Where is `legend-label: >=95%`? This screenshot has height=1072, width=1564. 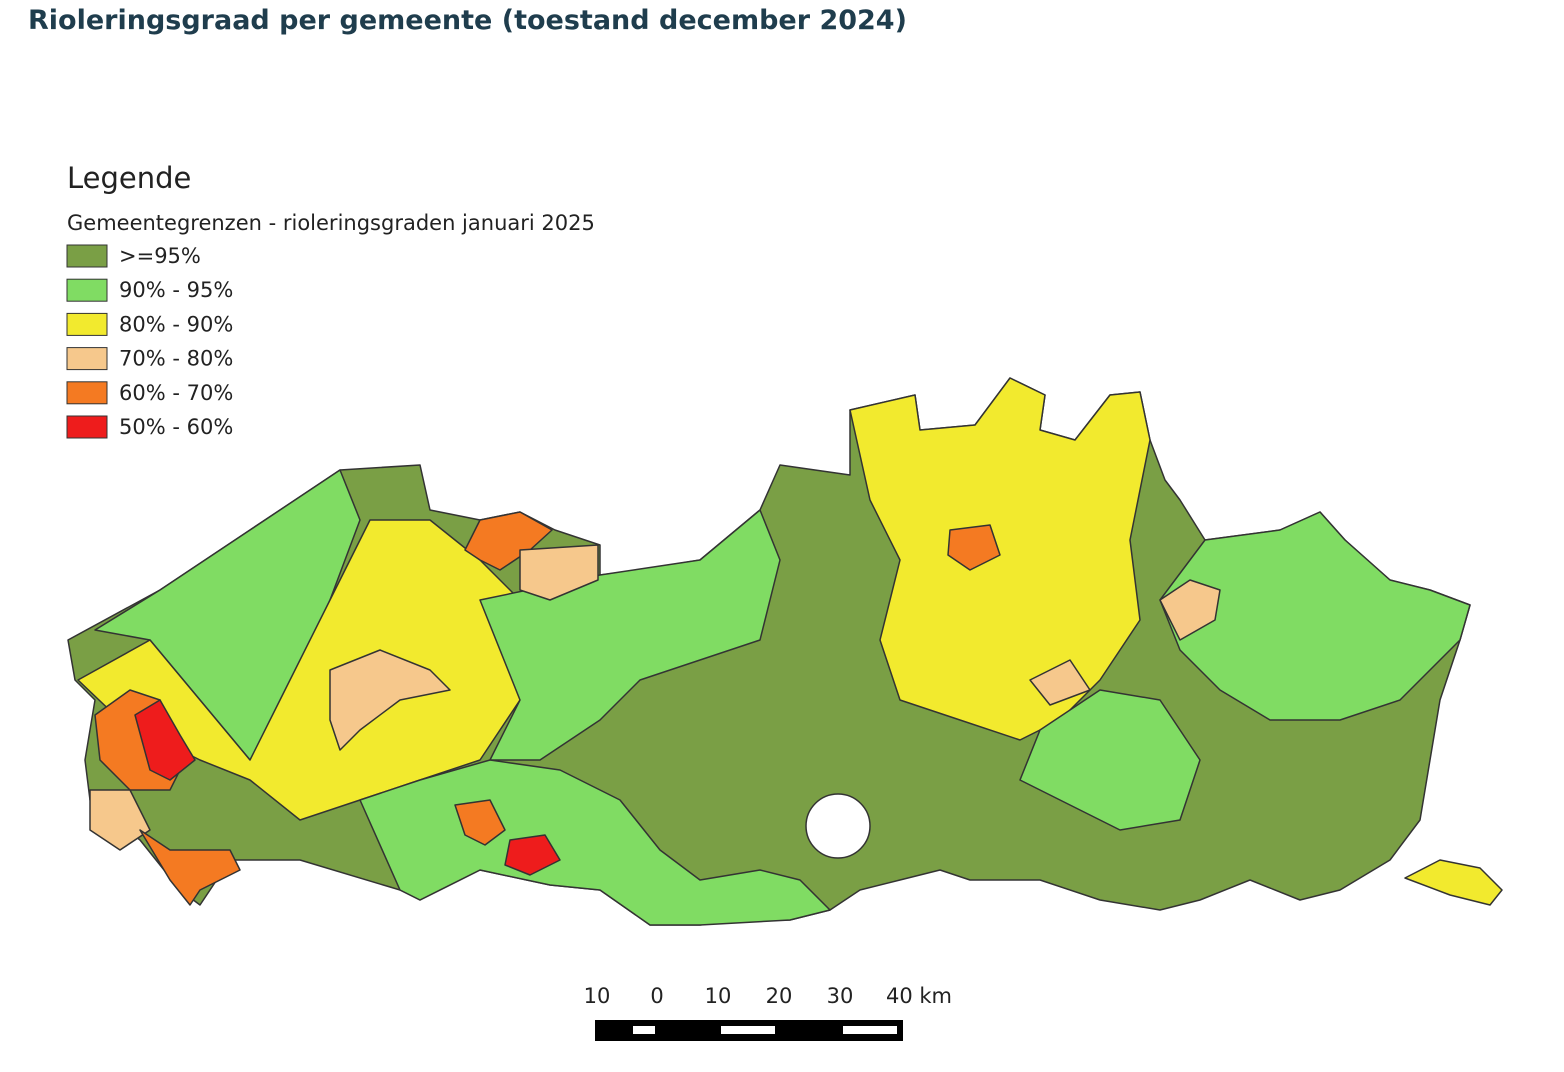 legend-label: >=95% is located at coordinates (160, 256).